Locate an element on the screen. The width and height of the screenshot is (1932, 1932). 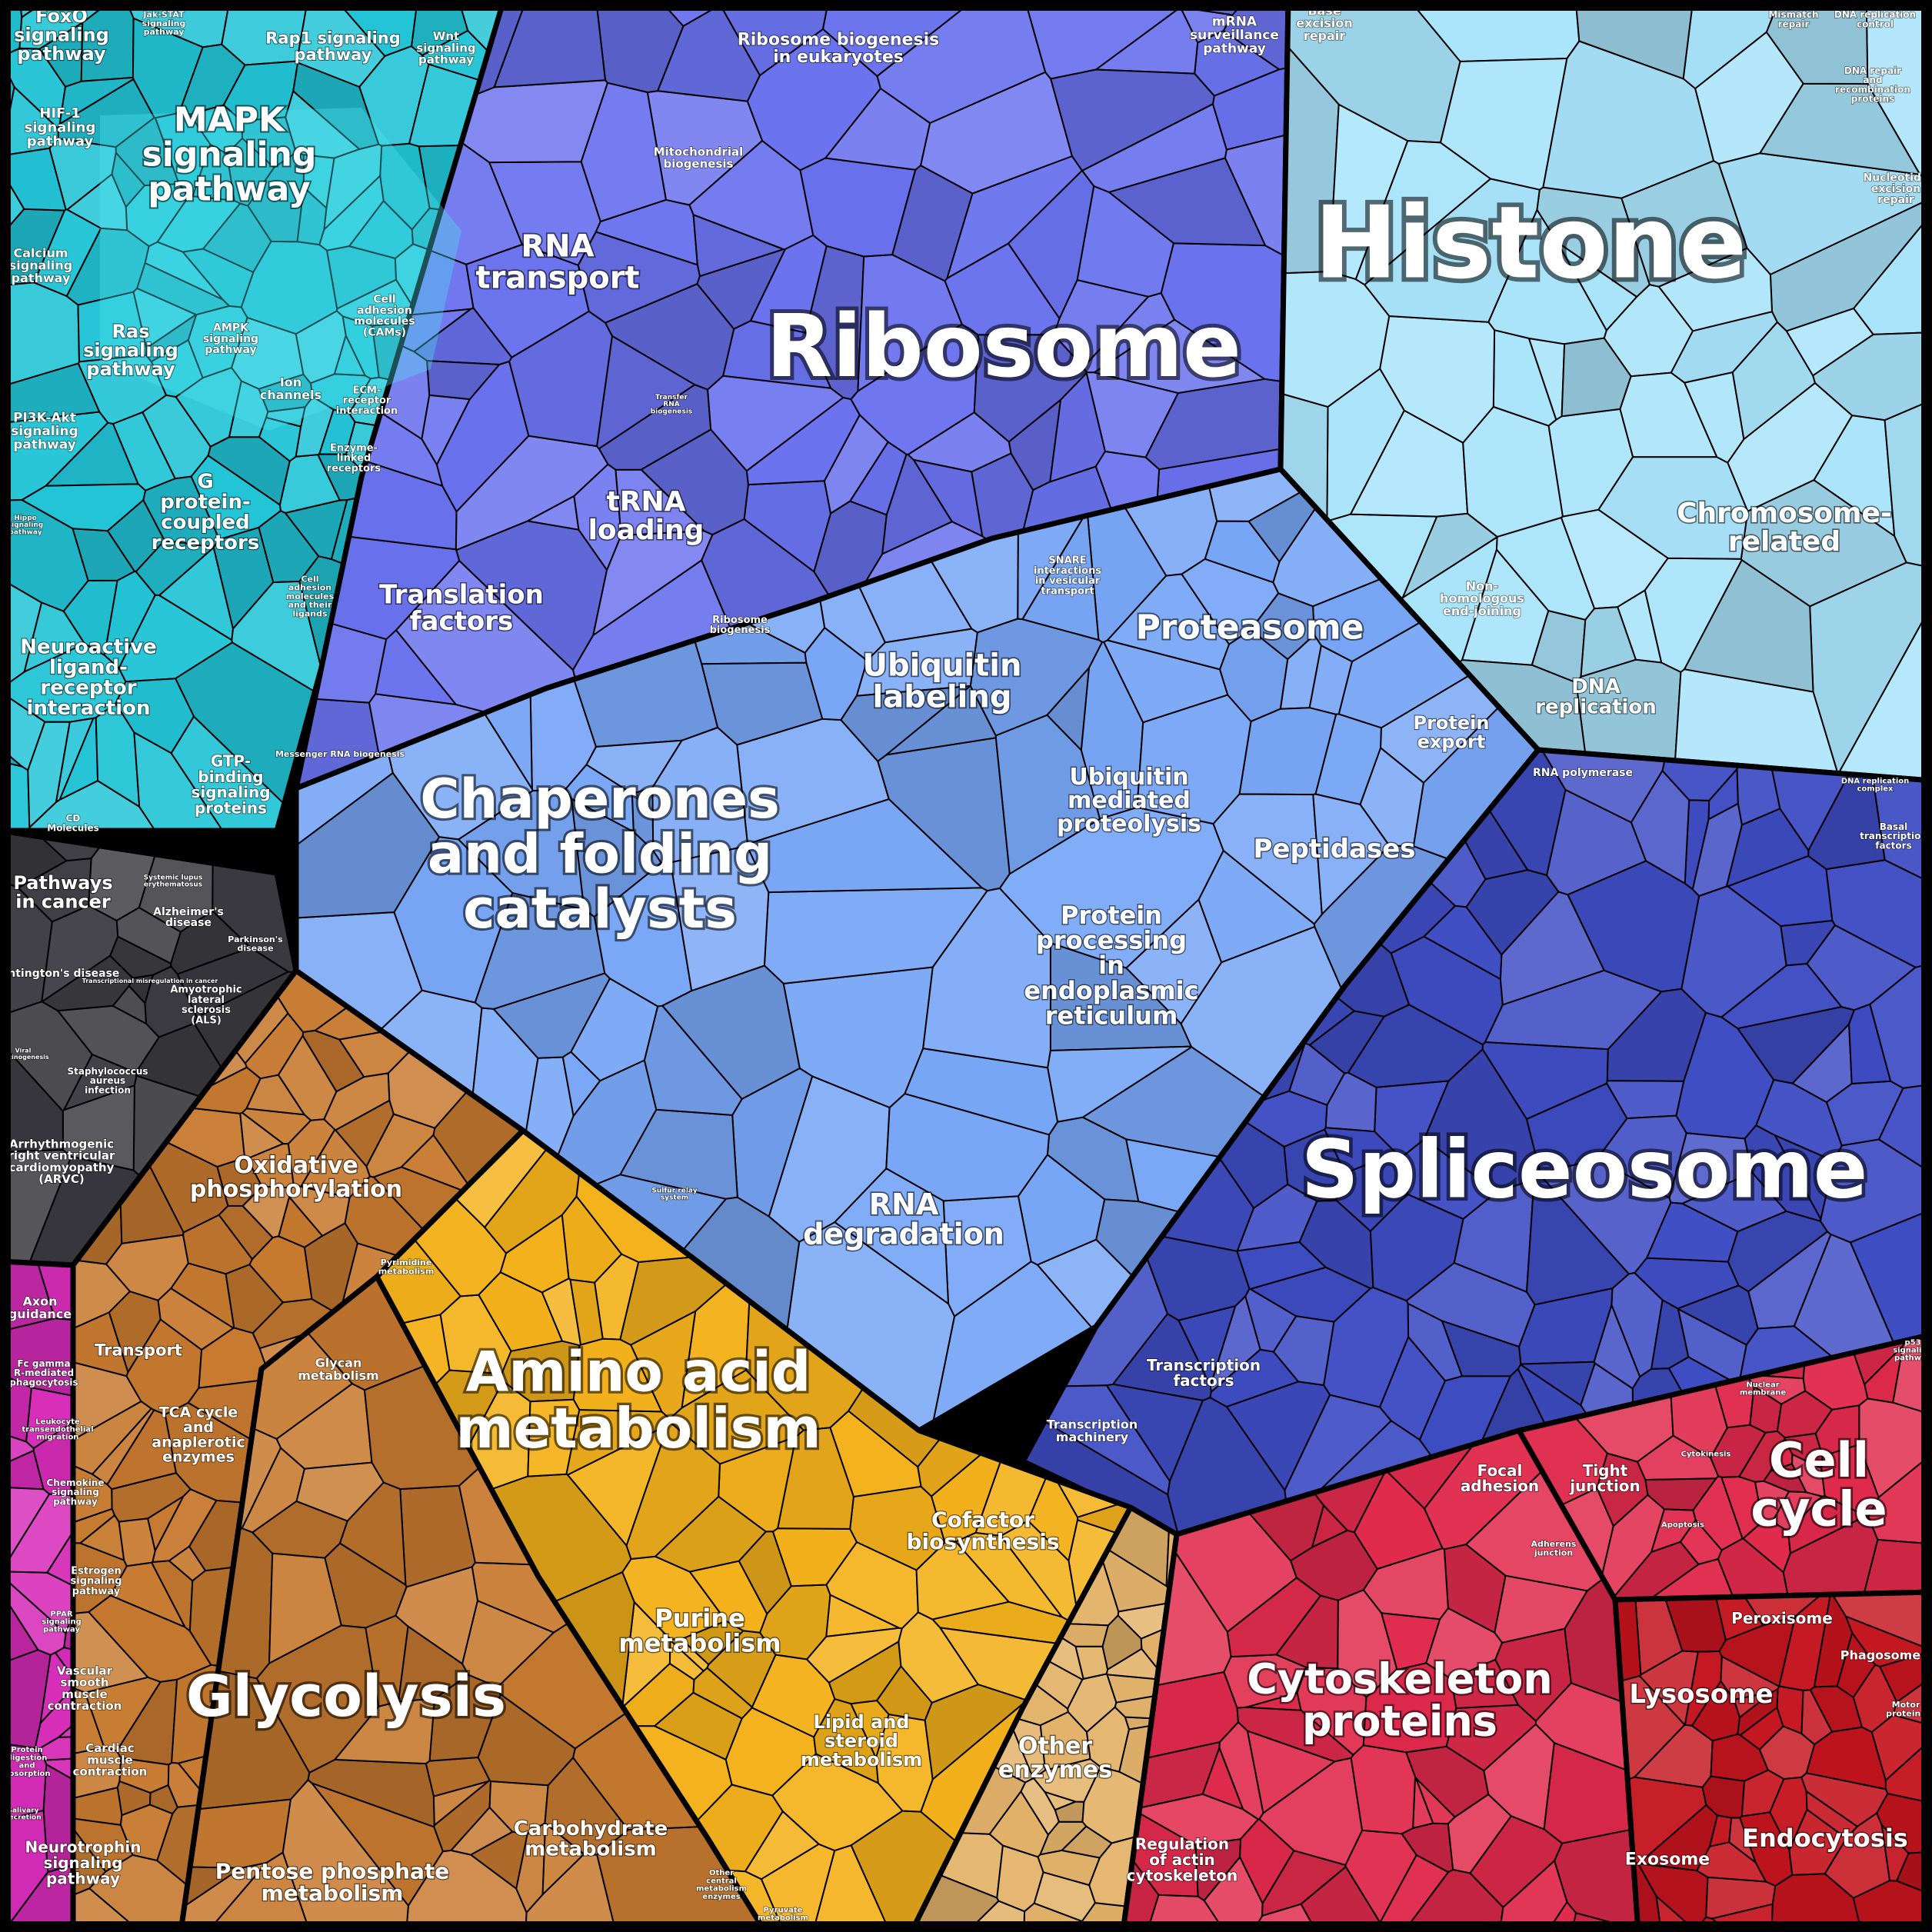
category-border is located at coordinates (92, 1595).